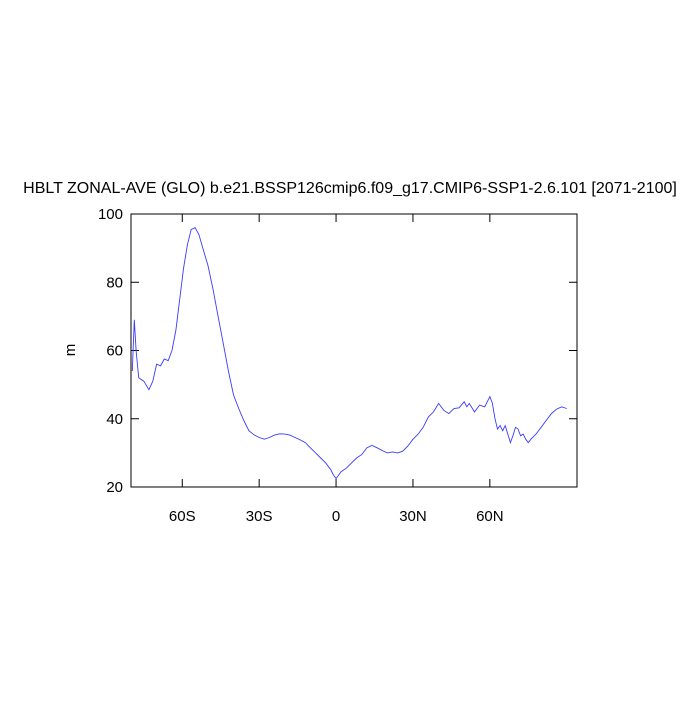  I want to click on x-tick-label: 60S, so click(182, 516).